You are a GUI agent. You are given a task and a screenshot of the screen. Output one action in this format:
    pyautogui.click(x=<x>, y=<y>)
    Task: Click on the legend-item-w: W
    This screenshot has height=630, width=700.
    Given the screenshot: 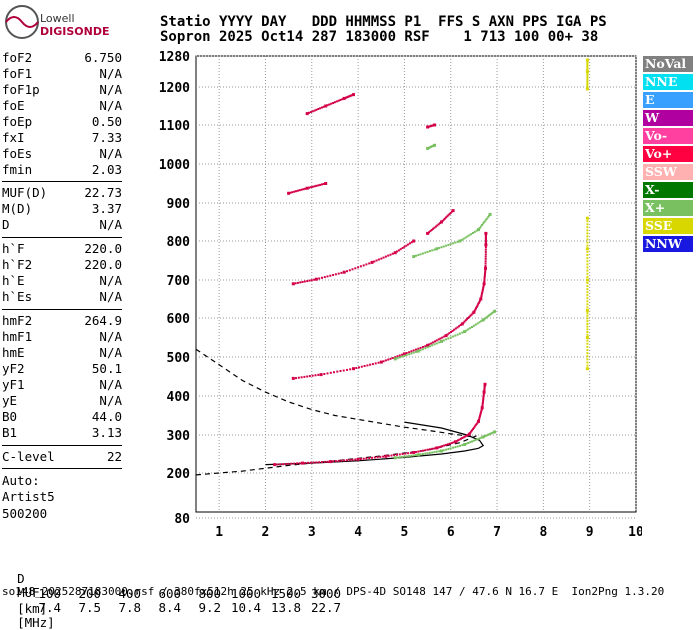 What is the action you would take?
    pyautogui.click(x=668, y=118)
    